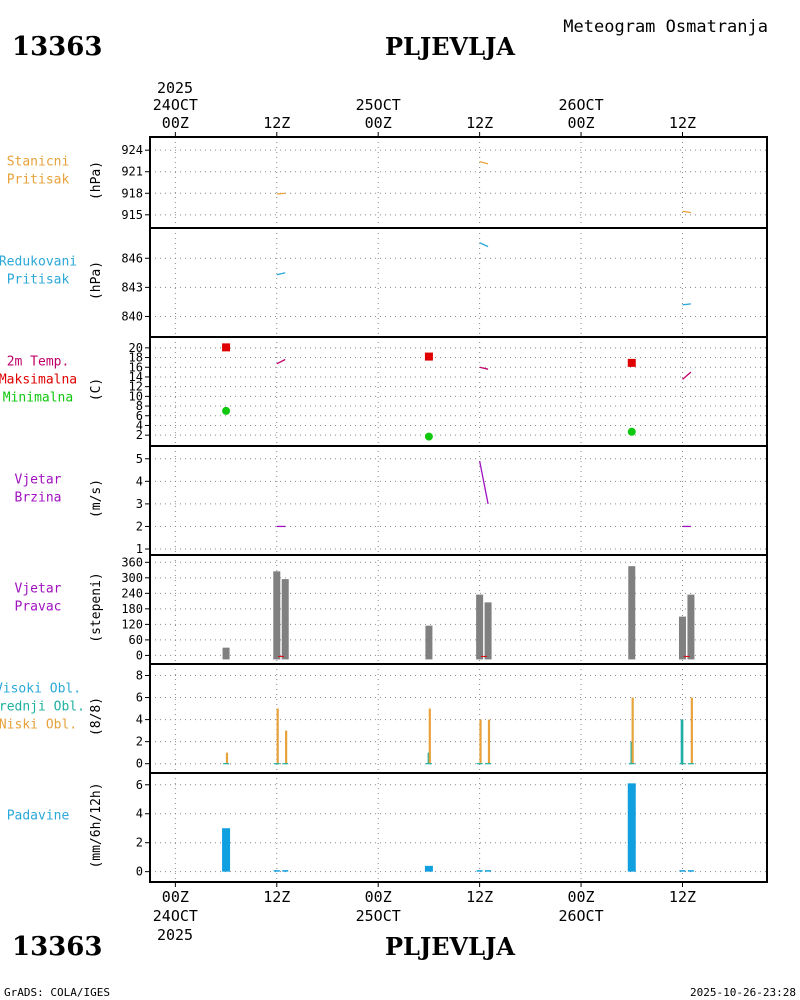  What do you see at coordinates (665, 27) in the screenshot?
I see `product-title: Meteogram Osmatranja` at bounding box center [665, 27].